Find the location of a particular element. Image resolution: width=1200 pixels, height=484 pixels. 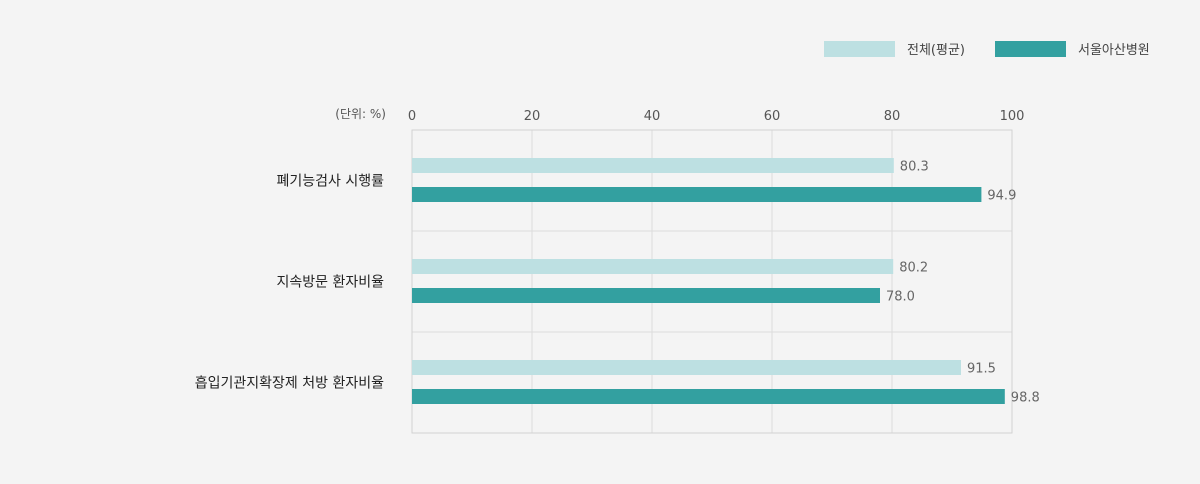

data-label: 94.9 is located at coordinates (1001, 196).